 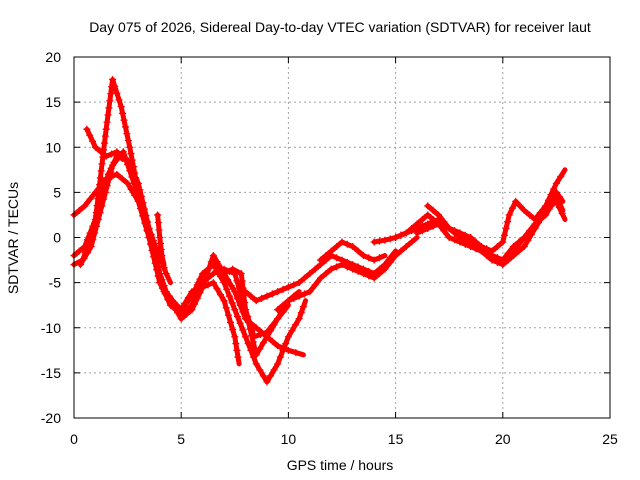 I want to click on y-axis-label: SDTVAR / TECUs, so click(x=13, y=238).